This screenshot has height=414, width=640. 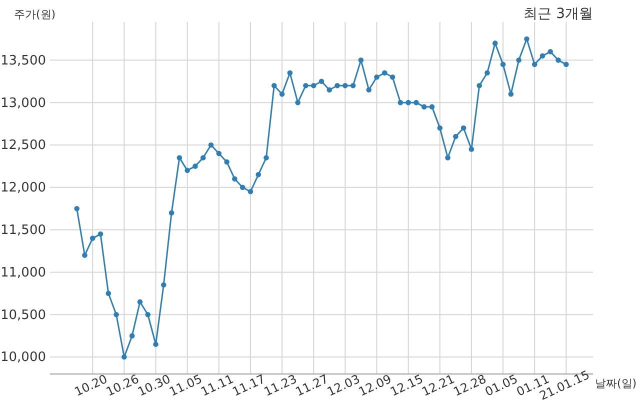 What do you see at coordinates (23, 60) in the screenshot?
I see `y-tick-label: 13,500` at bounding box center [23, 60].